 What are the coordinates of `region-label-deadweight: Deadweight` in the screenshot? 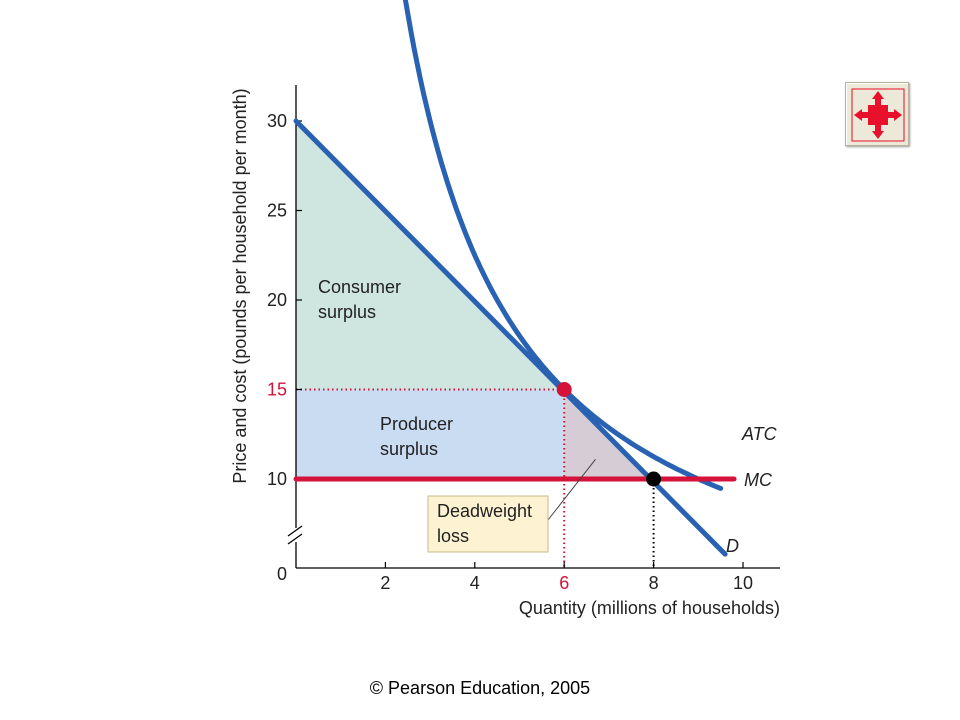 It's located at (484, 511).